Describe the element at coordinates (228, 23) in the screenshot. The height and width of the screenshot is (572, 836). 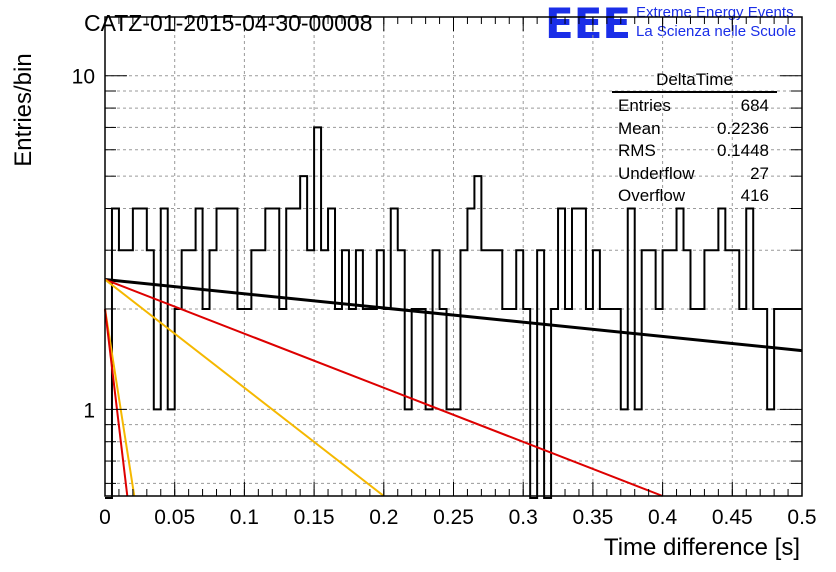
I see `page-title: CATZ-01-2015-04-30-00008` at that location.